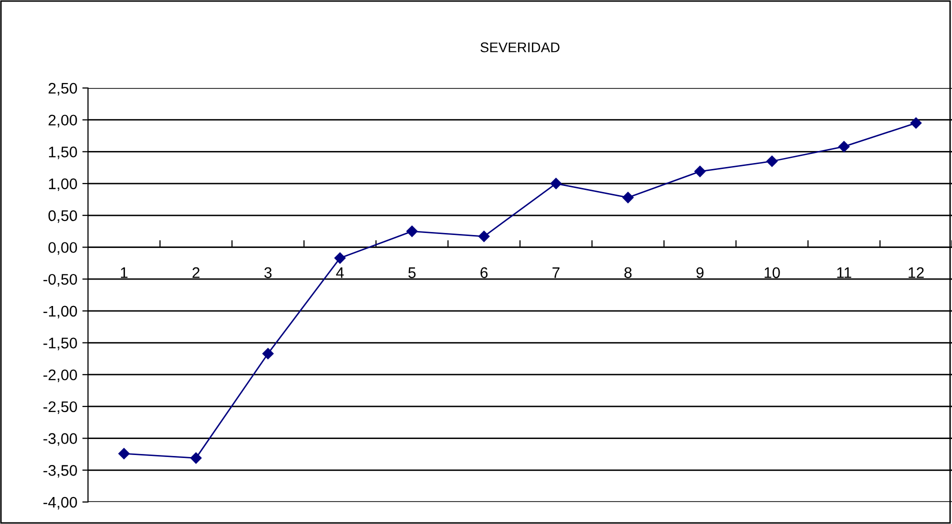 The image size is (952, 524). What do you see at coordinates (60, 407) in the screenshot?
I see `y-tick-label: -2,50` at bounding box center [60, 407].